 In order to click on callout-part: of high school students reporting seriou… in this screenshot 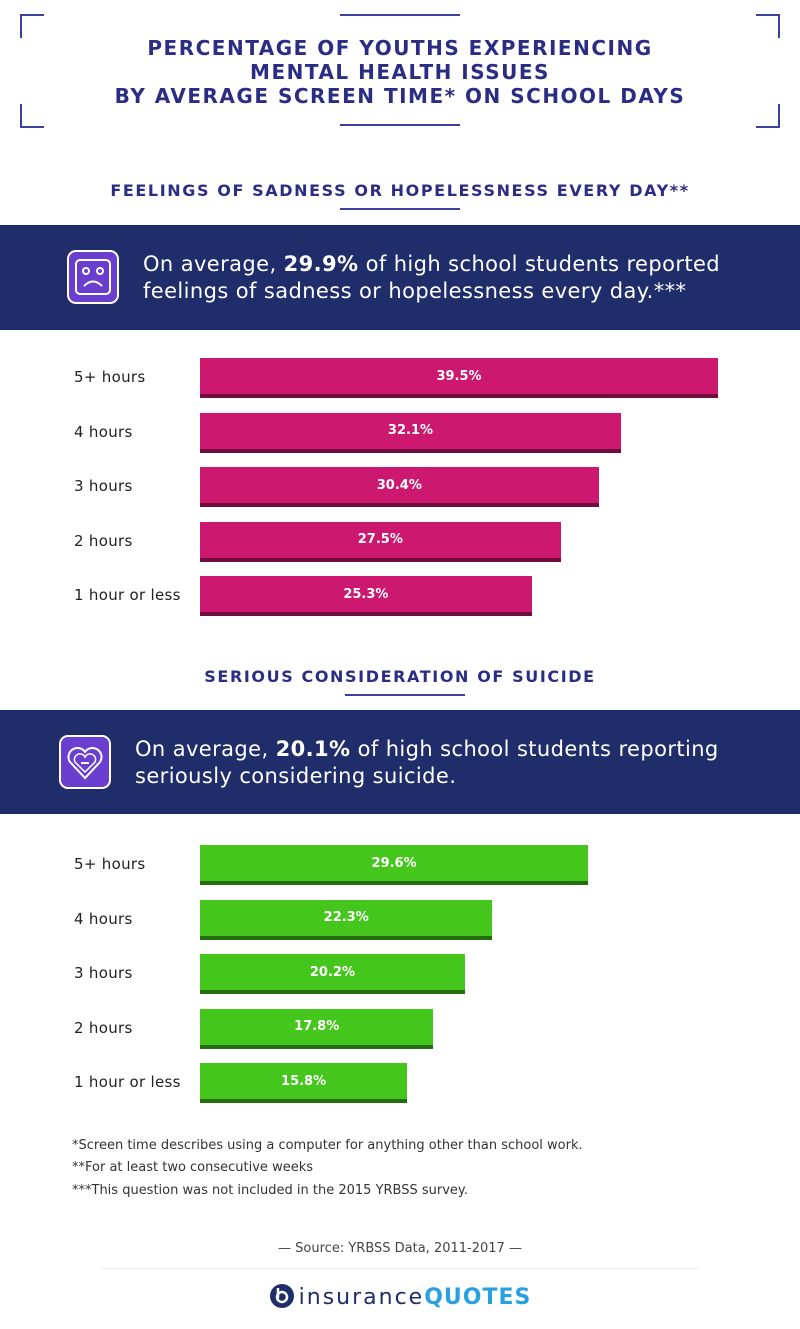, I will do `click(427, 762)`.